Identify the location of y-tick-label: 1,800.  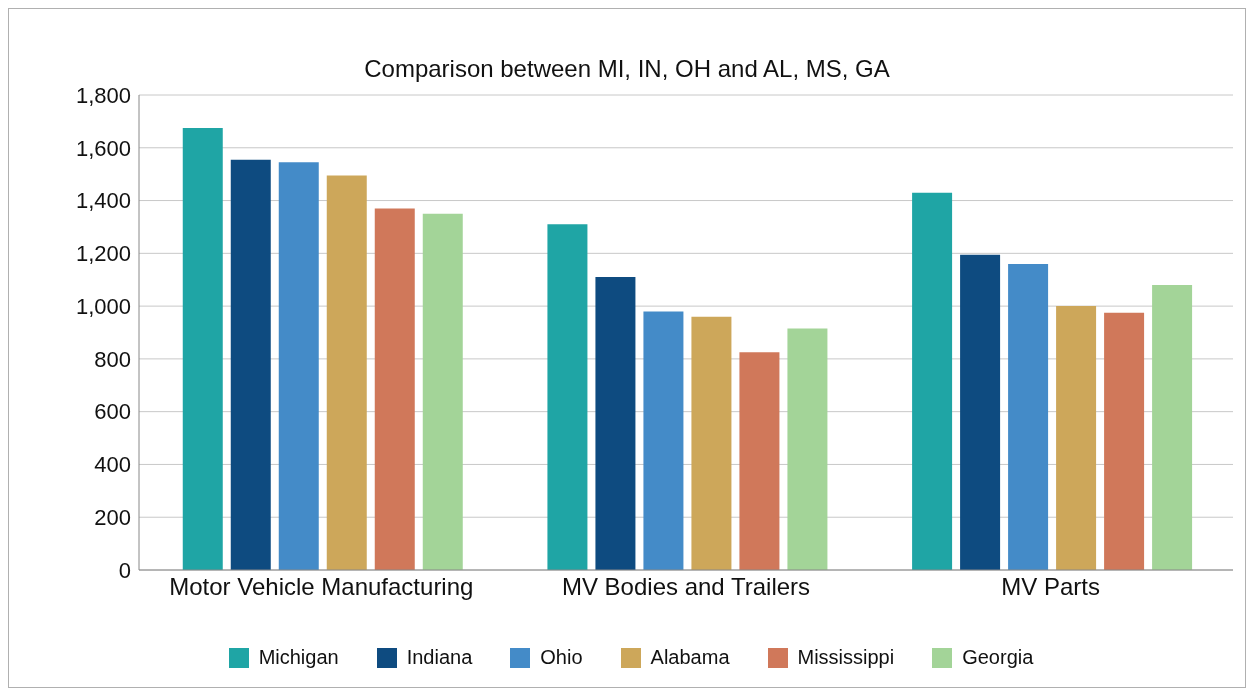
(103, 95).